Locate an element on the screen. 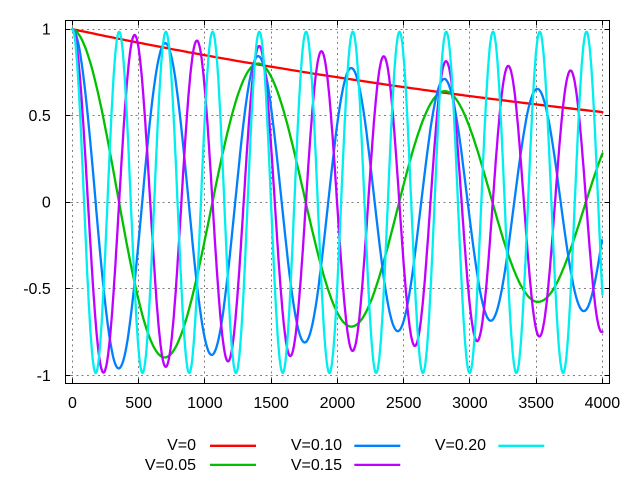 This screenshot has height=485, width=640. svg-text: 1 is located at coordinates (46, 29).